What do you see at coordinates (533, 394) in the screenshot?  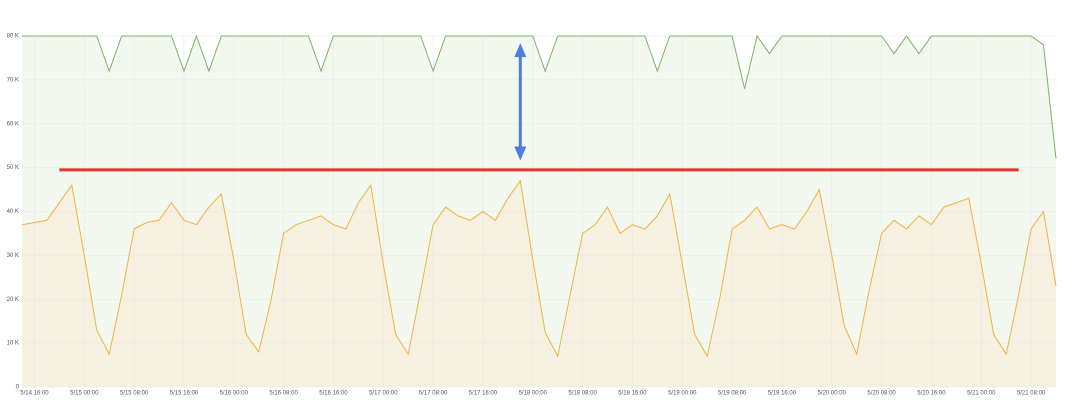 I see `x-tick-label: 5/18 00:00` at bounding box center [533, 394].